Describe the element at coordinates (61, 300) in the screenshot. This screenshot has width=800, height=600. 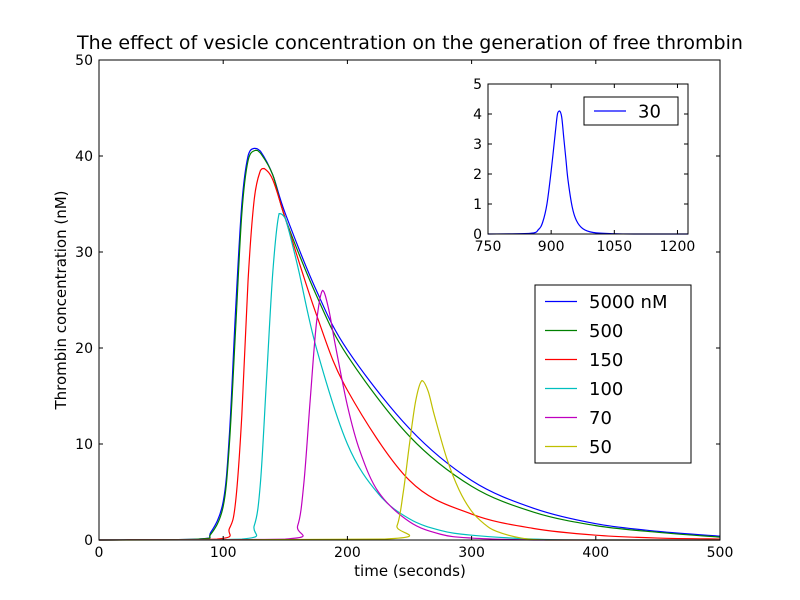
I see `y-axis-label: Thrombin concentration (nM)` at that location.